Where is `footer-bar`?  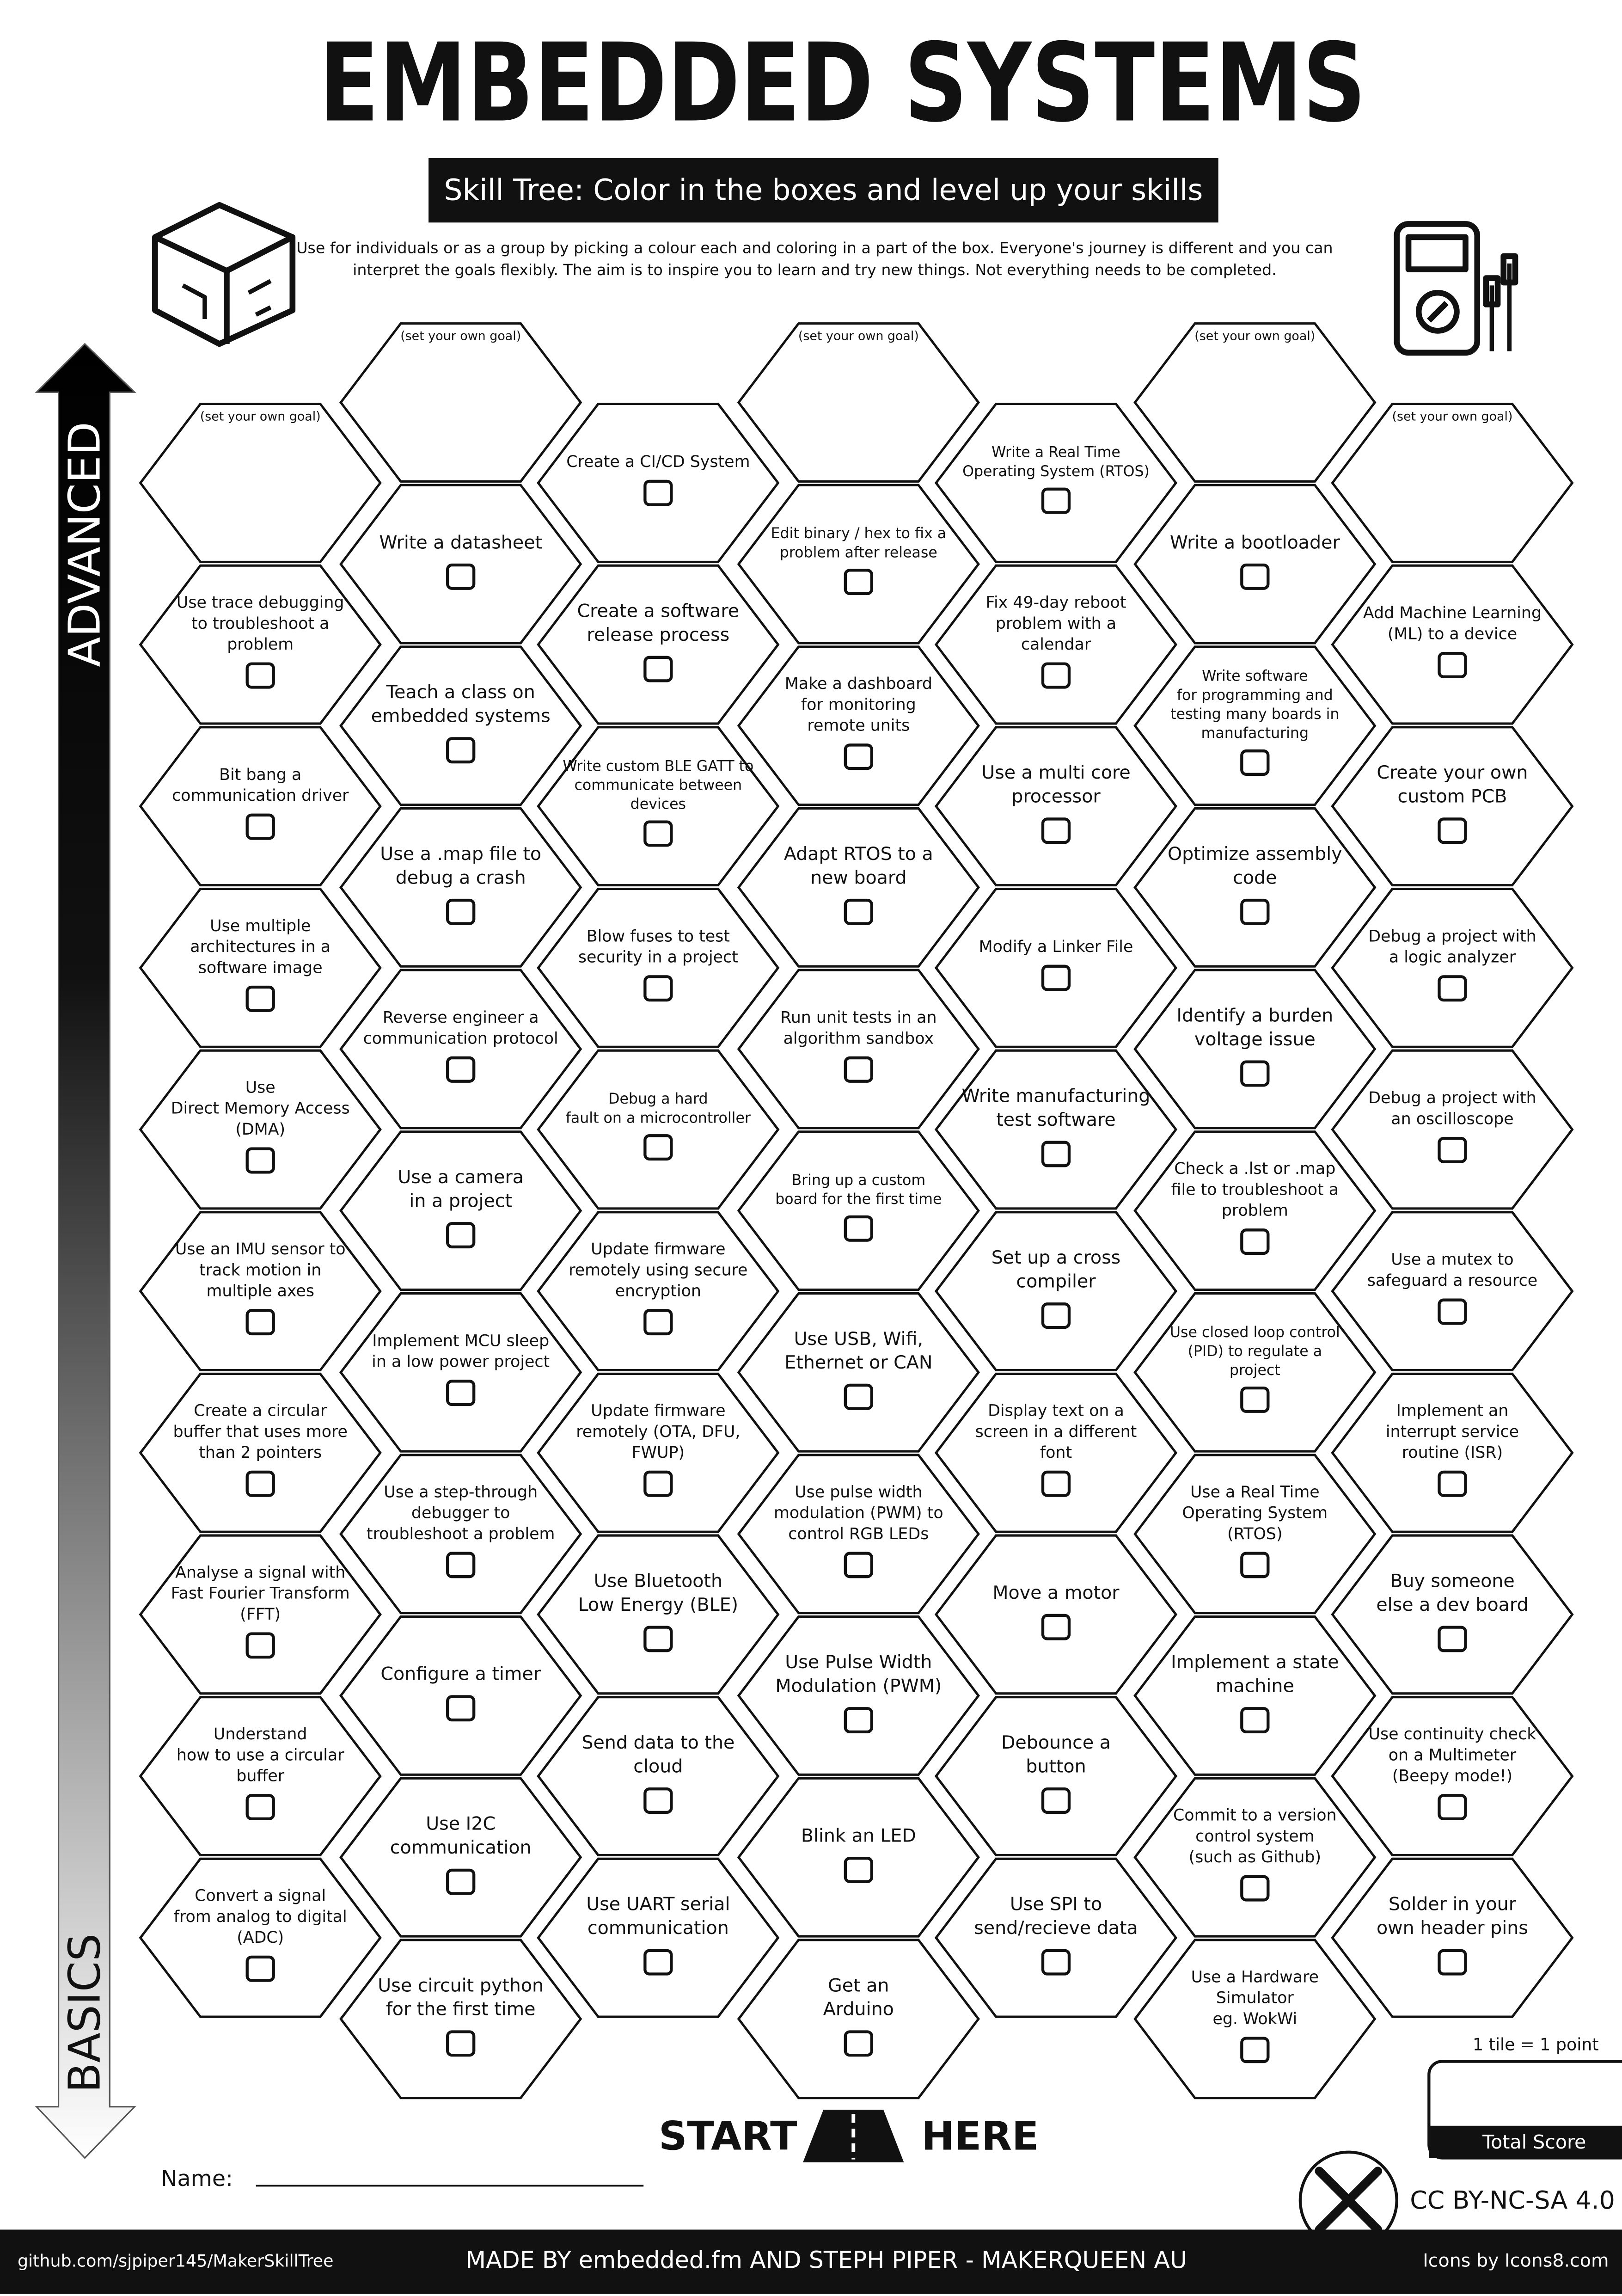
footer-bar is located at coordinates (811, 2261).